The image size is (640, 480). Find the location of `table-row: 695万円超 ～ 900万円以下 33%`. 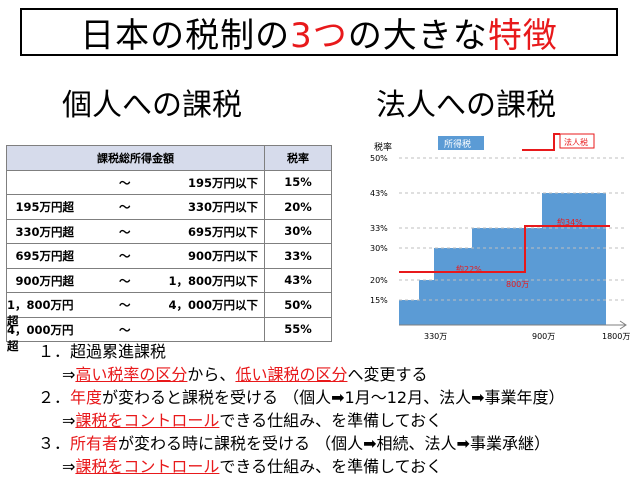

table-row: 695万円超 ～ 900万円以下 33% is located at coordinates (169, 256).